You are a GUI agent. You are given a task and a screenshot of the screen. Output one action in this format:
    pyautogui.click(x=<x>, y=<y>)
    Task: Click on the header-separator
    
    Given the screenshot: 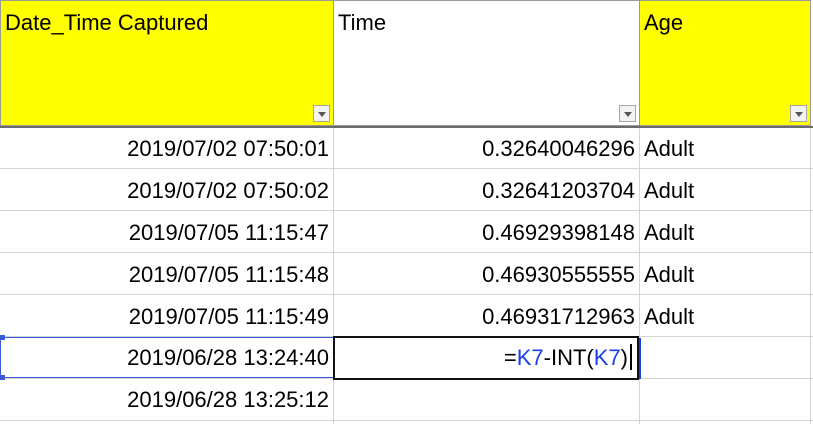 What is the action you would take?
    pyautogui.click(x=406, y=127)
    